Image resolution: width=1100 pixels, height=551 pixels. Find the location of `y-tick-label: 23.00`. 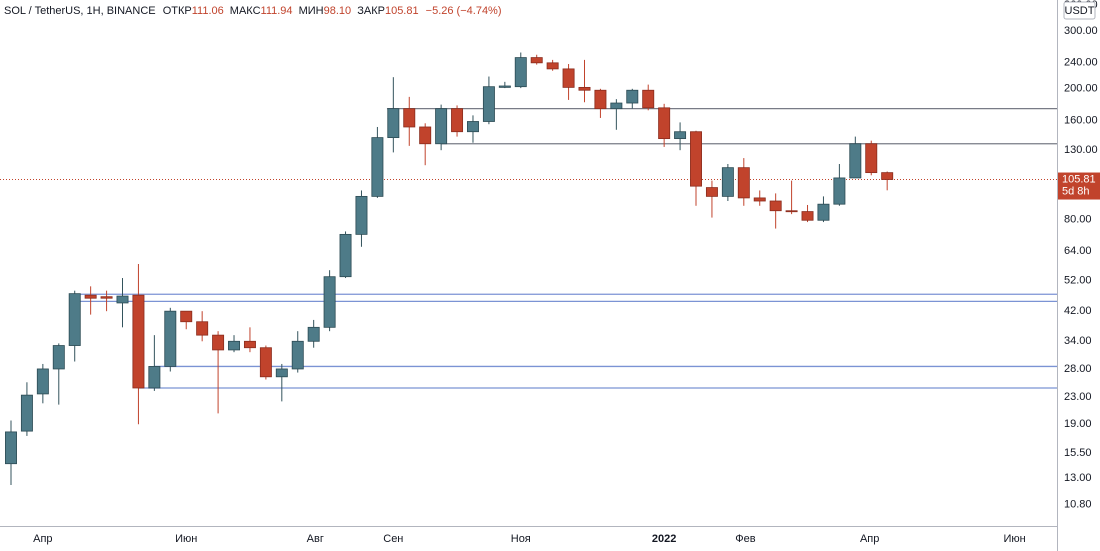

y-tick-label: 23.00 is located at coordinates (1078, 397).